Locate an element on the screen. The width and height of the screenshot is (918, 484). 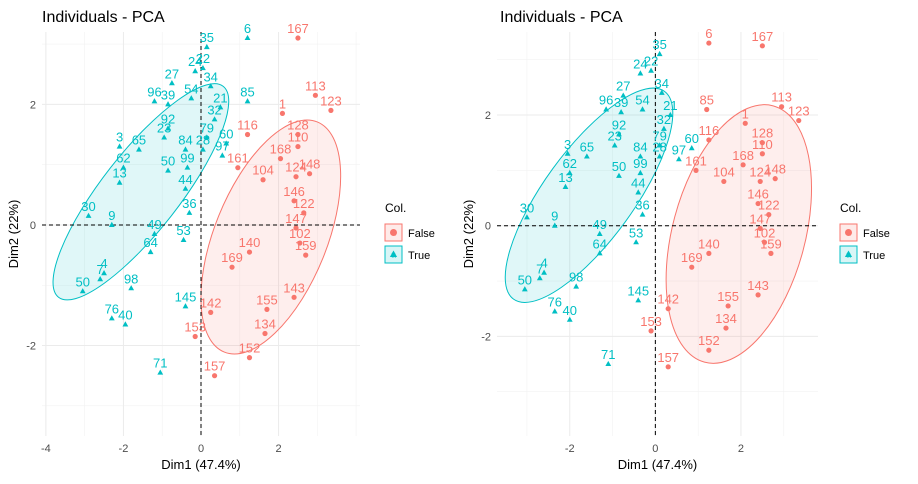
x-tick-label: 2 is located at coordinates (741, 449).